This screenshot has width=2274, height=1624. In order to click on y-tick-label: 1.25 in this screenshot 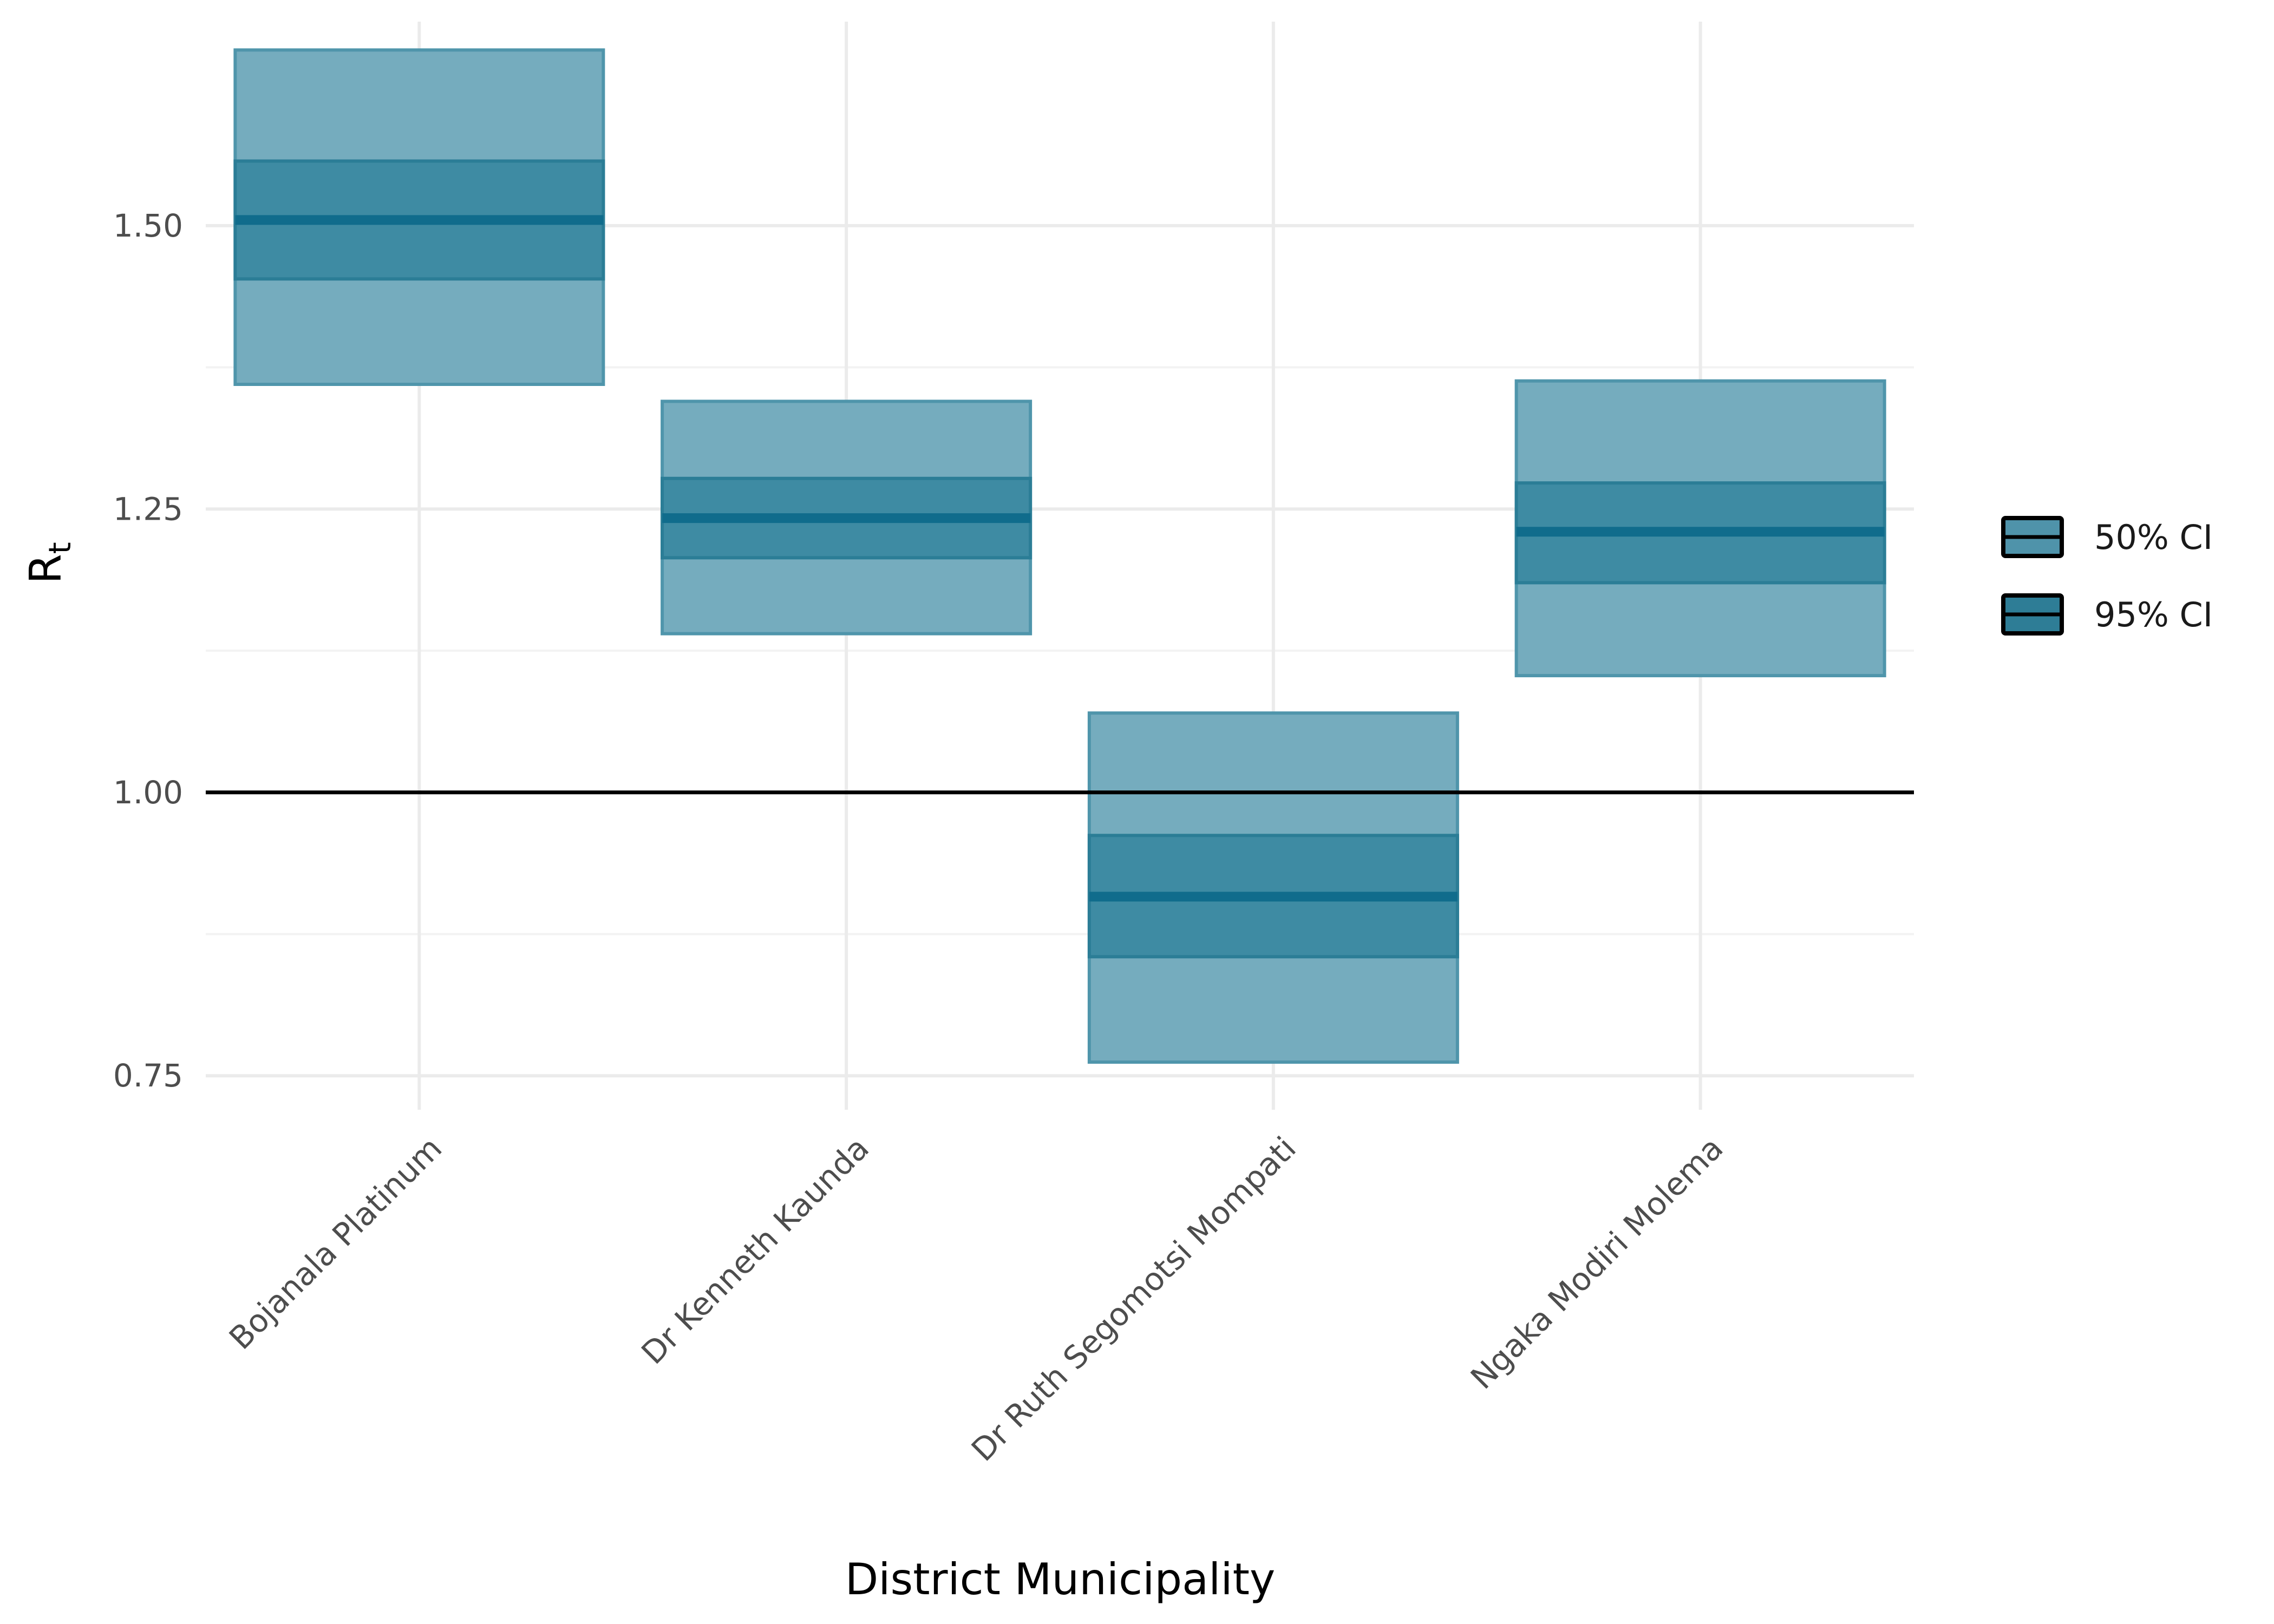, I will do `click(148, 508)`.